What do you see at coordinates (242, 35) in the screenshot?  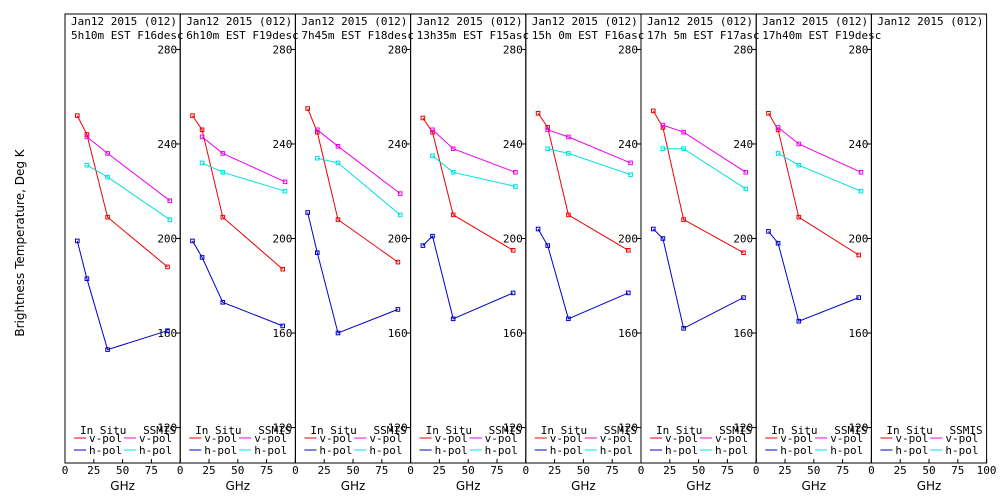 I see `panel-title-time: 6h10m EST F19desc` at bounding box center [242, 35].